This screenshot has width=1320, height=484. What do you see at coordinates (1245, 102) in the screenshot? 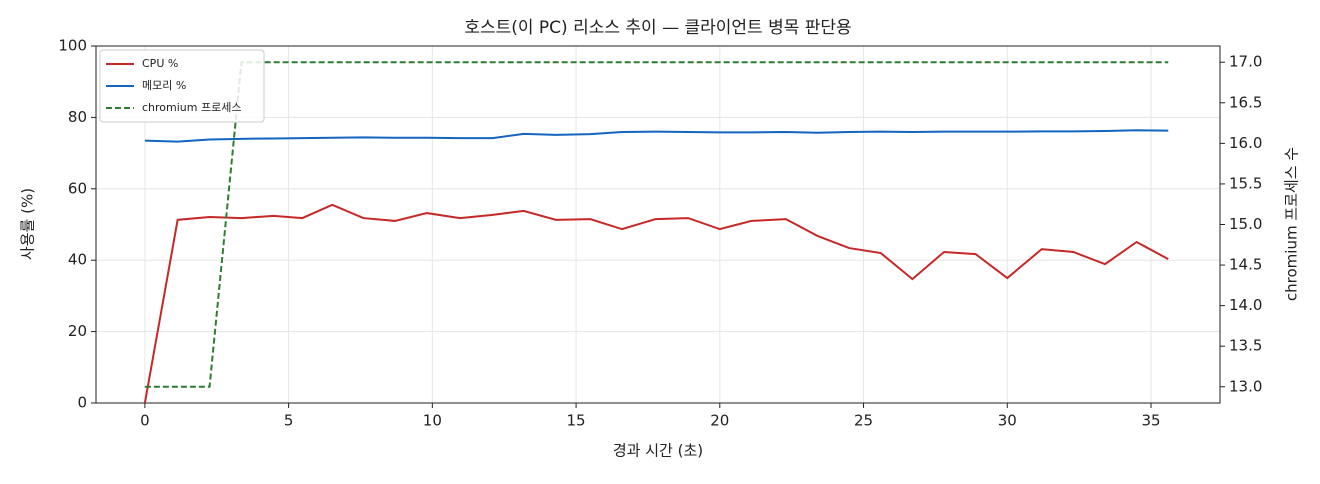
I see `y2-tick-label: 16.5` at bounding box center [1245, 102].